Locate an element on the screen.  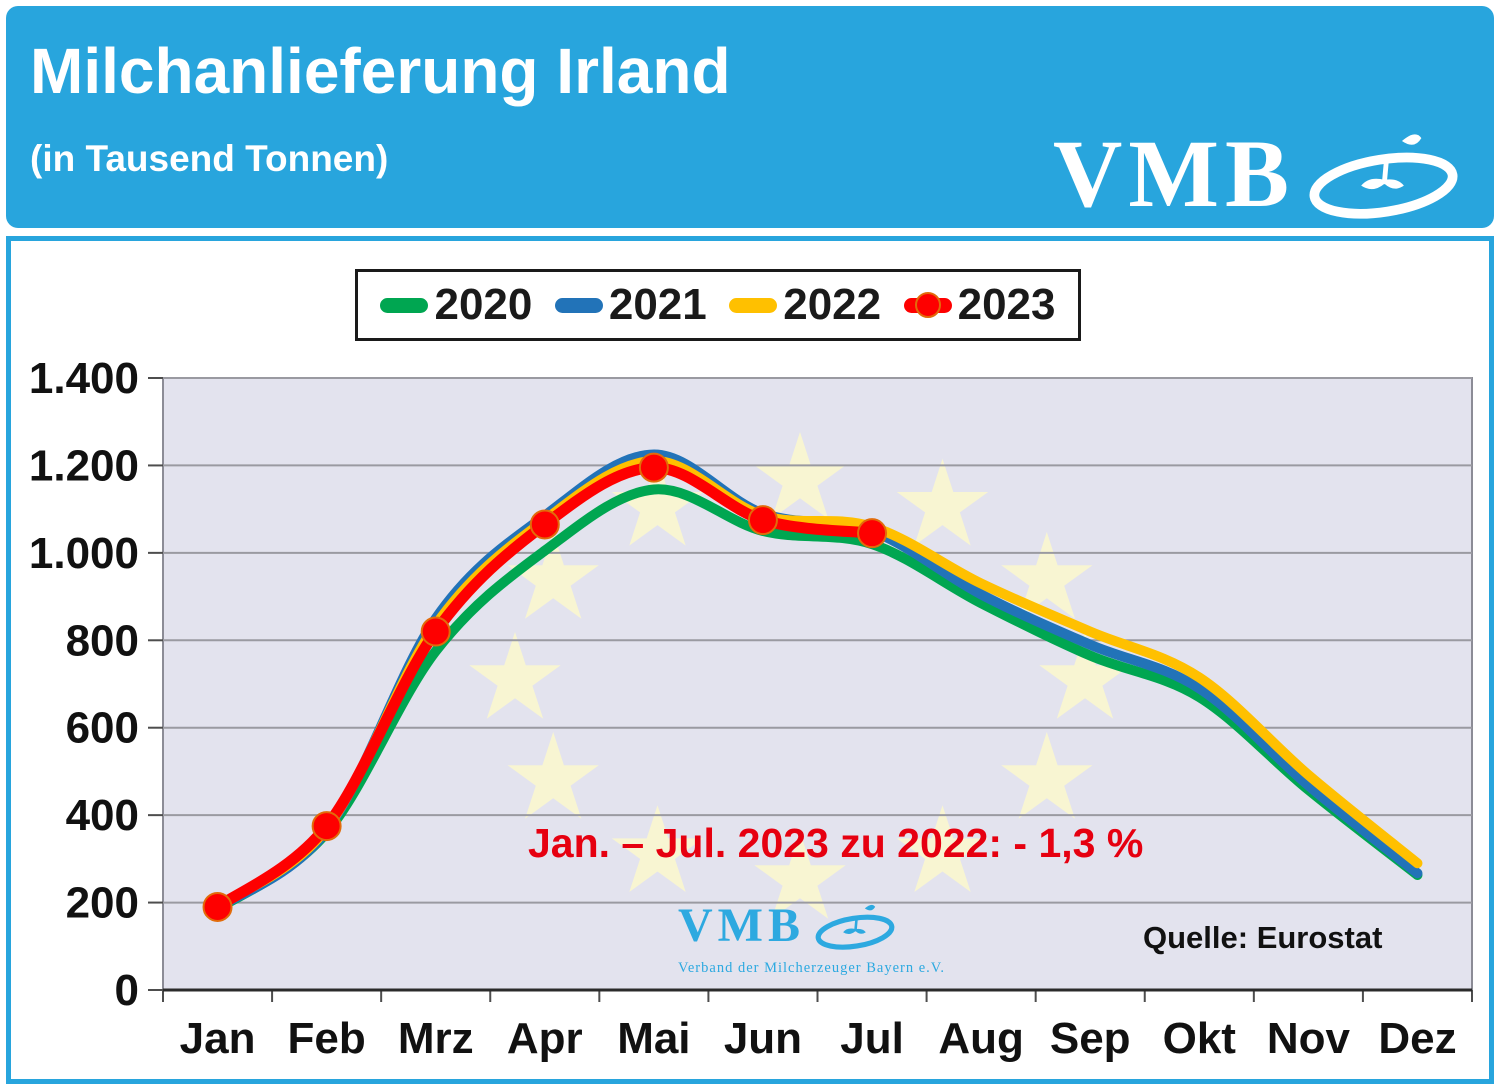
vmb-watermark-subtext: Verband der Milcherzeuger Bayern e.V. is located at coordinates (812, 968).